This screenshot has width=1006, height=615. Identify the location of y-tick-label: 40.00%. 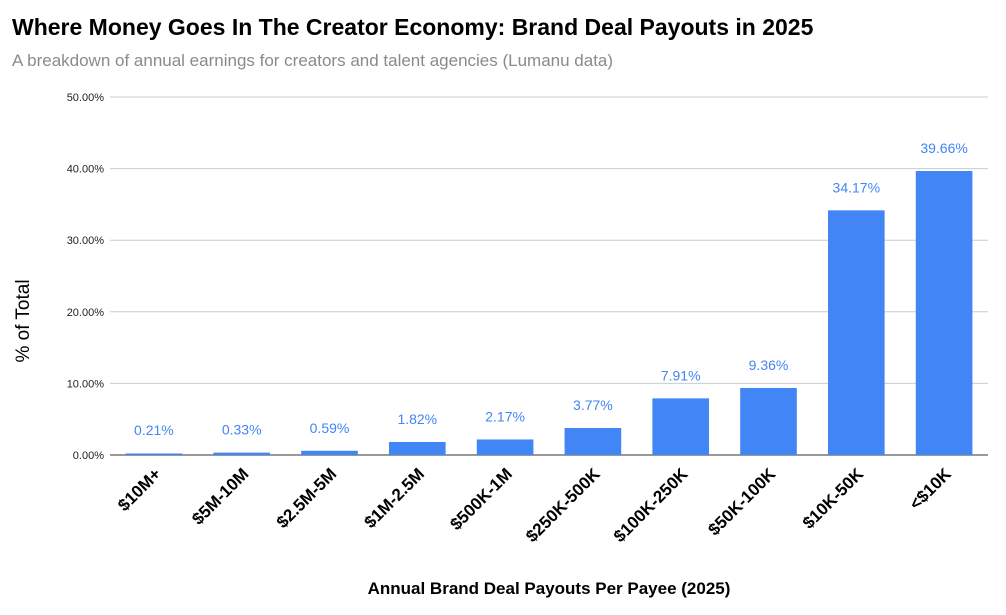
(86, 170).